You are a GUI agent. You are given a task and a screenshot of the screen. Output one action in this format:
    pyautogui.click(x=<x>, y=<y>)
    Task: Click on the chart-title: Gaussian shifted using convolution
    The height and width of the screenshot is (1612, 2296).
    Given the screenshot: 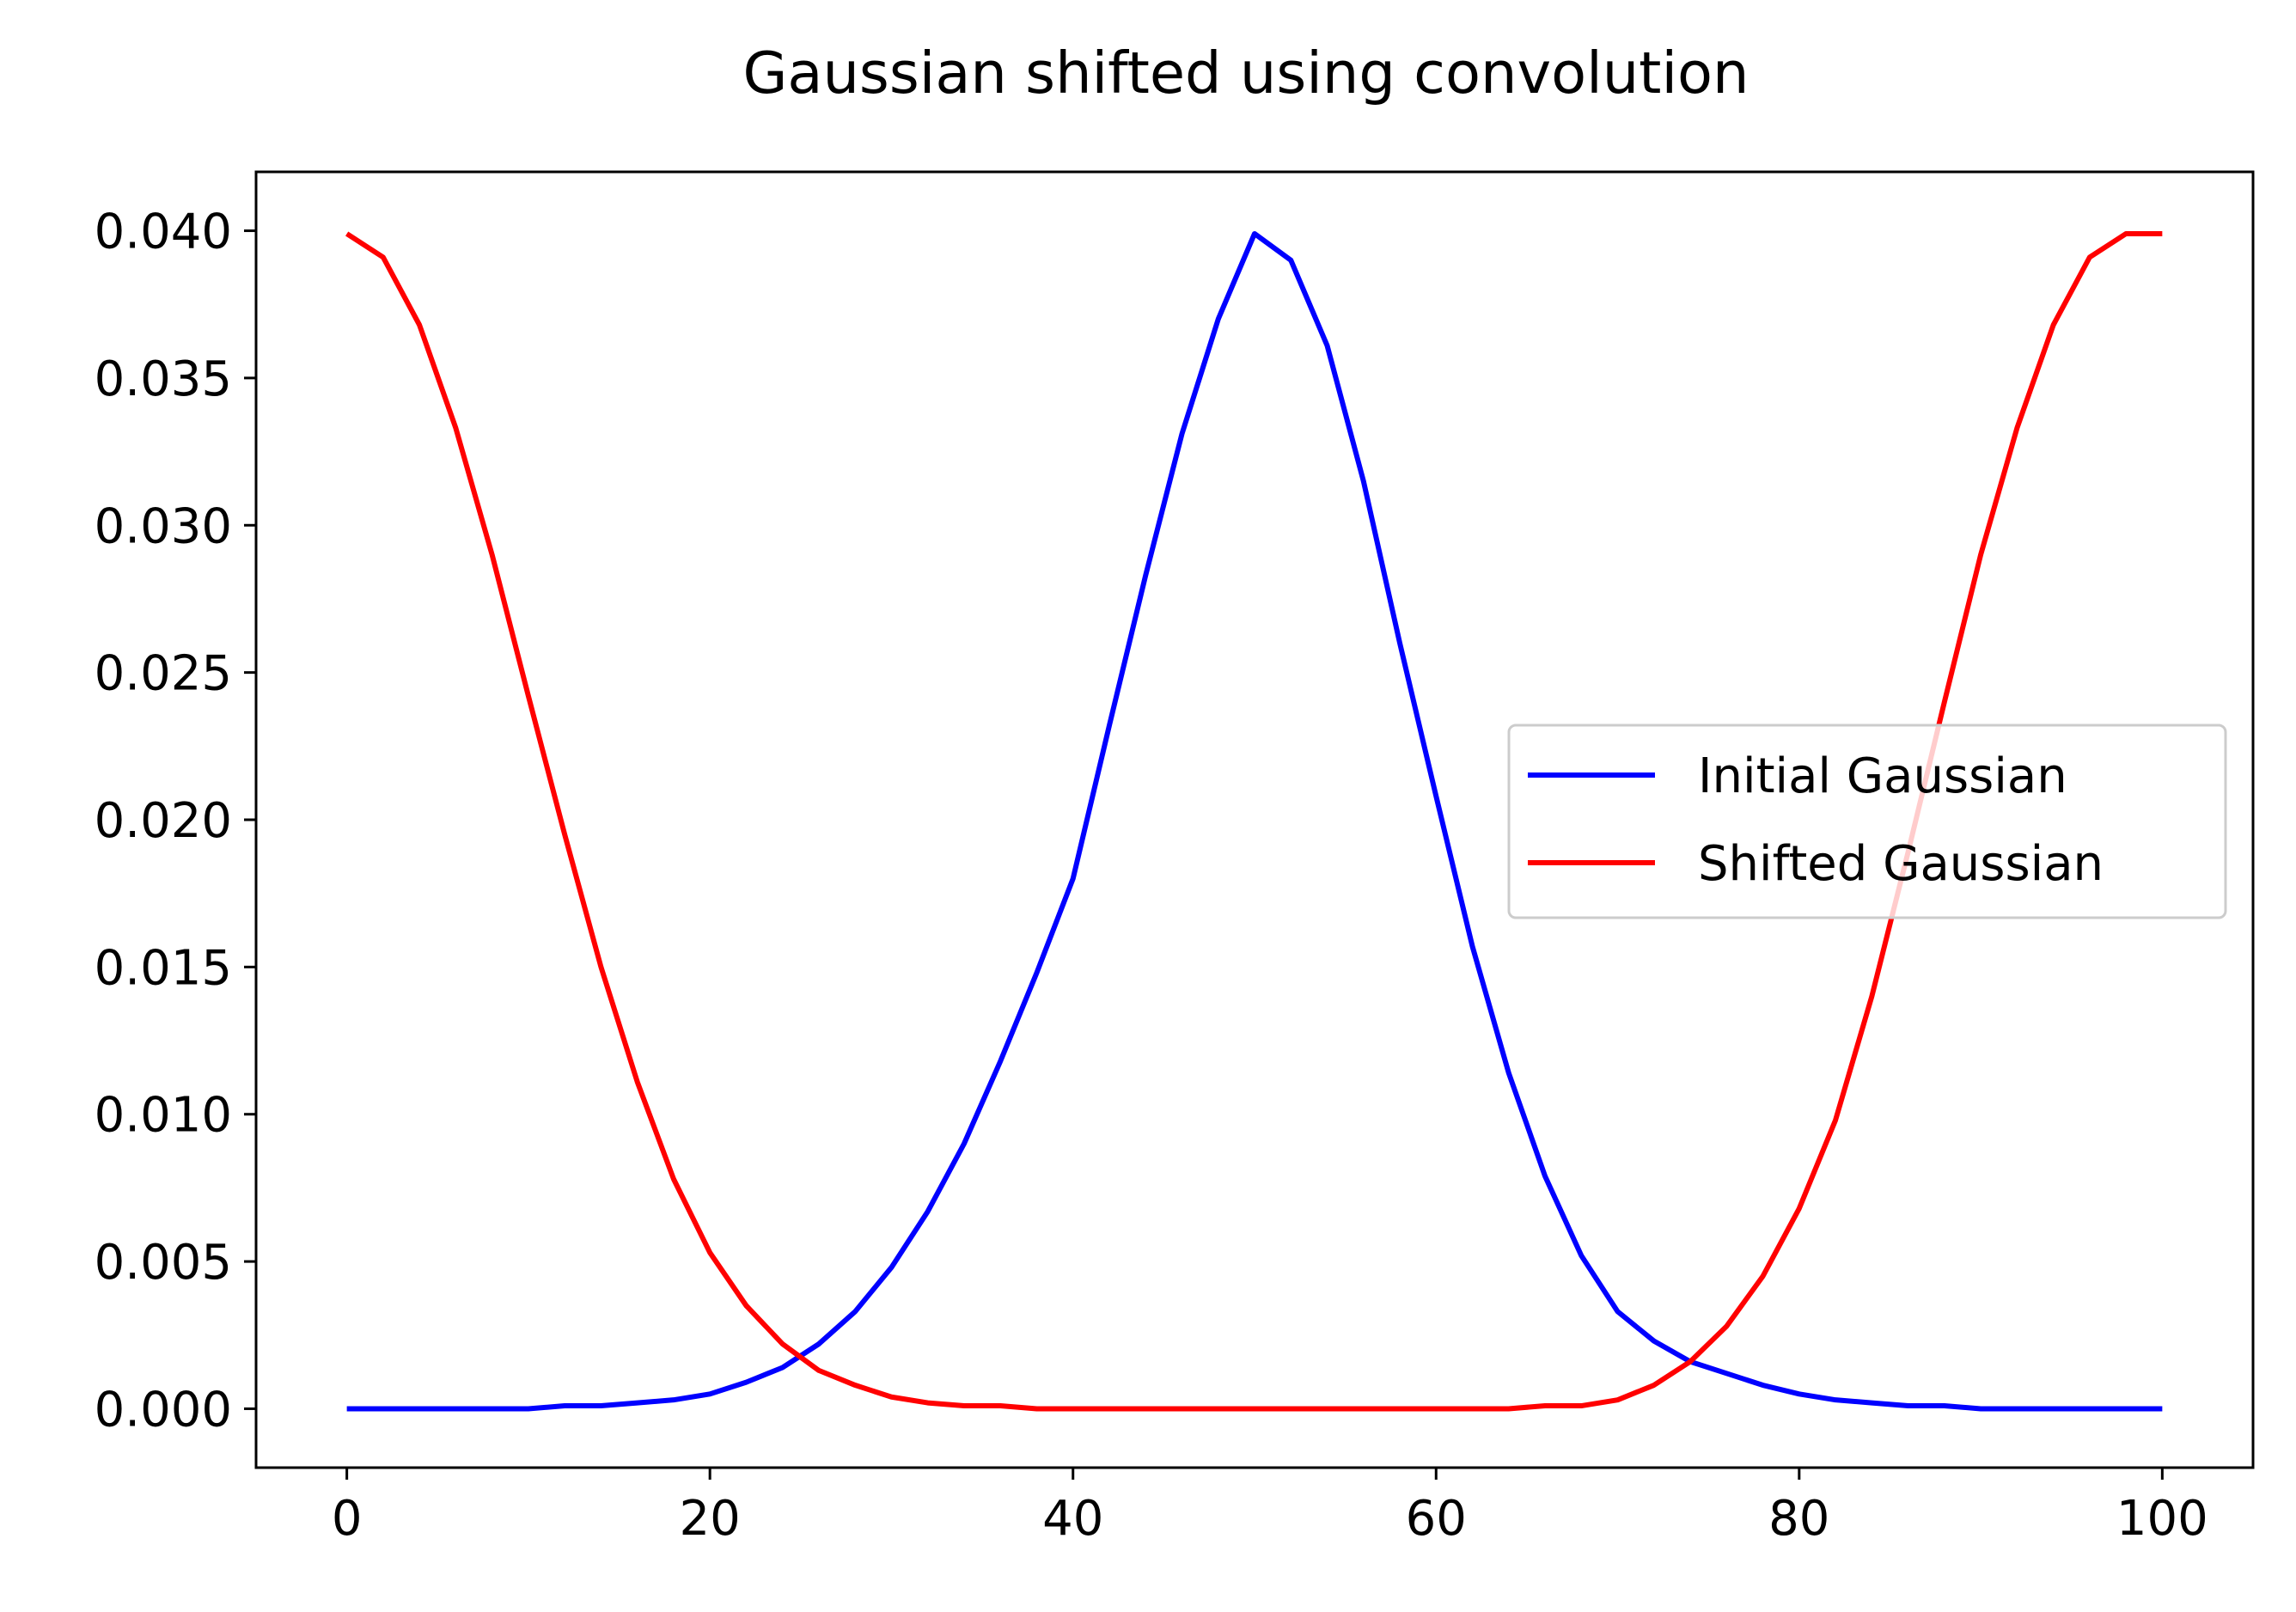 What is the action you would take?
    pyautogui.click(x=1245, y=73)
    